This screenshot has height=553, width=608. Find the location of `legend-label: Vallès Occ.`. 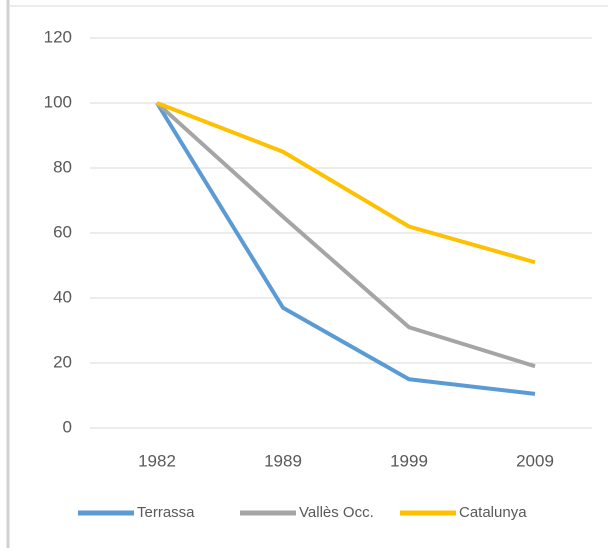

legend-label: Vallès Occ. is located at coordinates (336, 512).